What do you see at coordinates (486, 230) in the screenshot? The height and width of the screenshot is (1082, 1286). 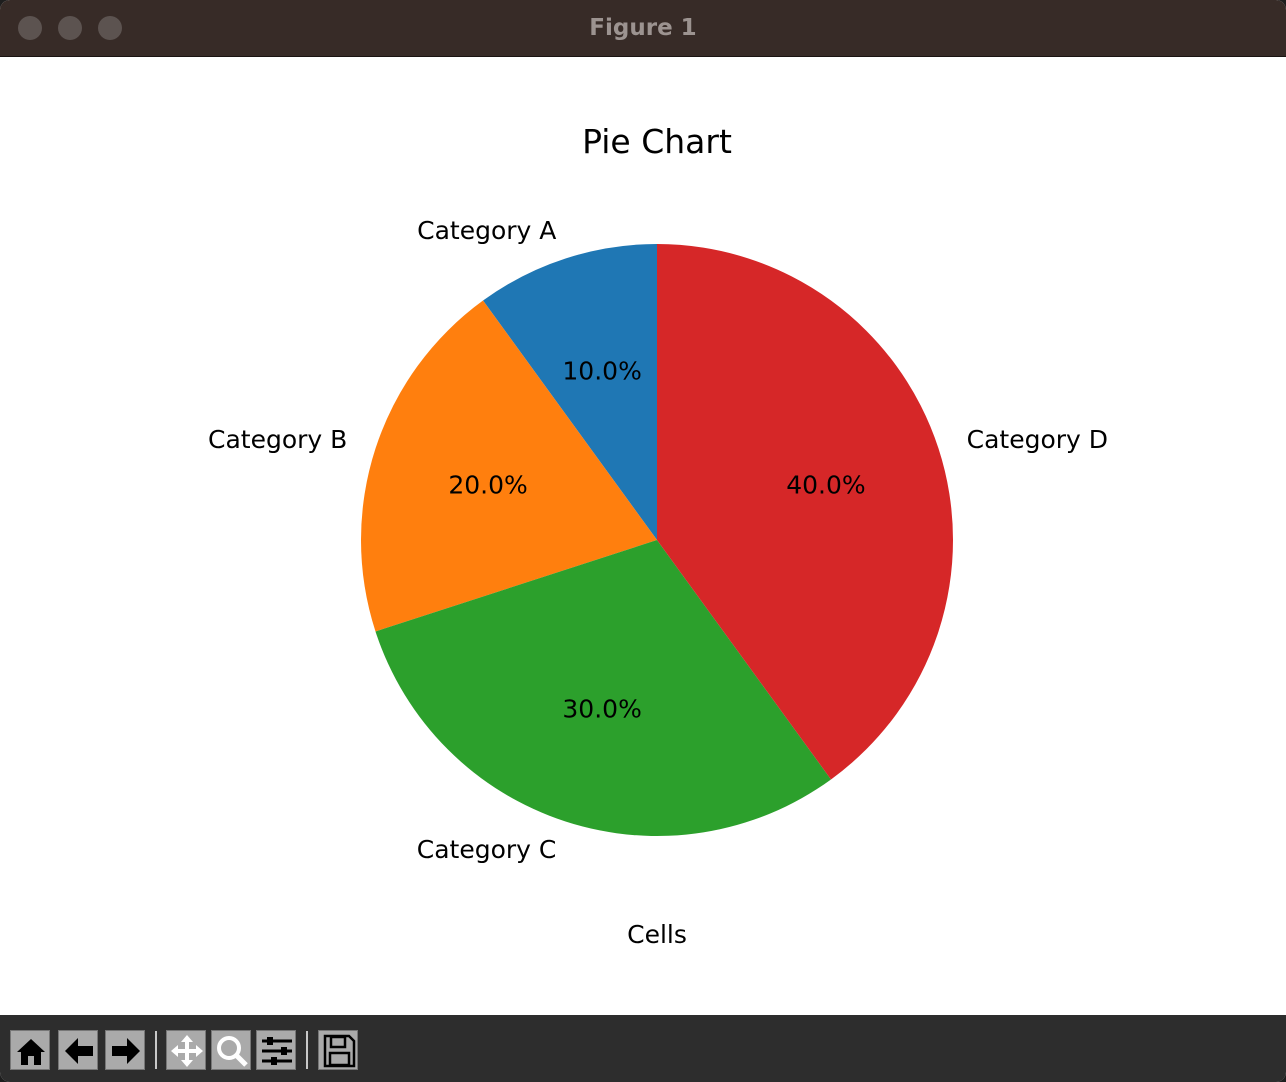 I see `slice-label-category-a: Category A` at bounding box center [486, 230].